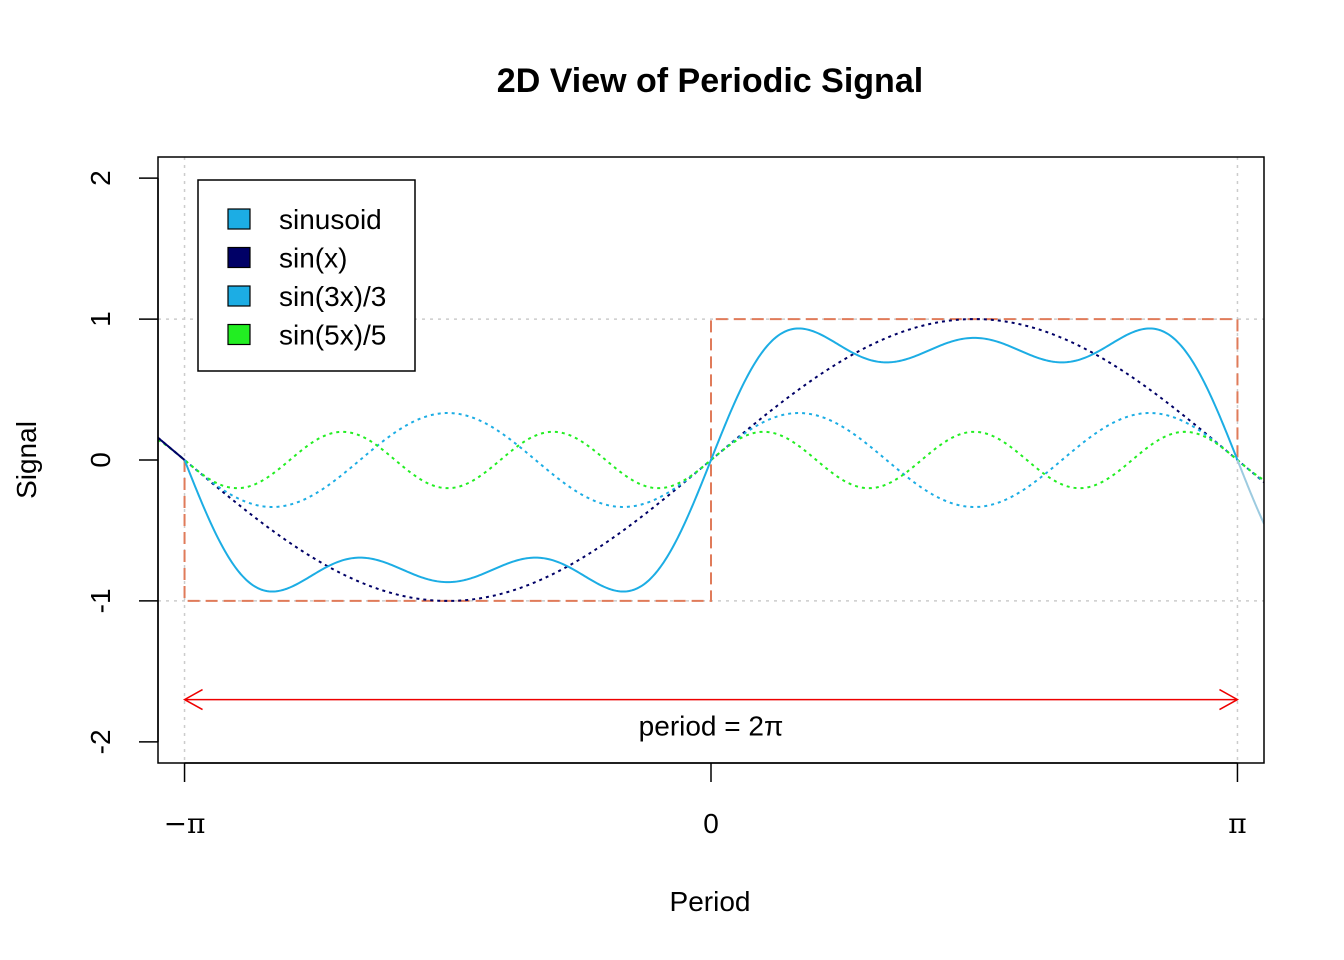 The width and height of the screenshot is (1344, 960). Describe the element at coordinates (1237, 823) in the screenshot. I see `x-tick-label: π` at that location.